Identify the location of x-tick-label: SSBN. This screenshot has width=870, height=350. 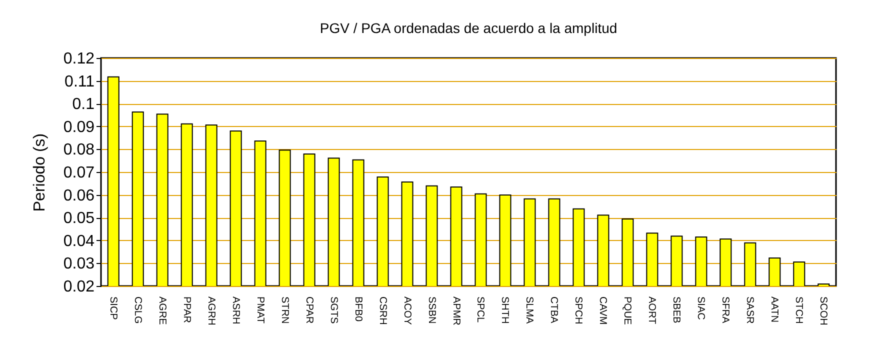
(431, 310).